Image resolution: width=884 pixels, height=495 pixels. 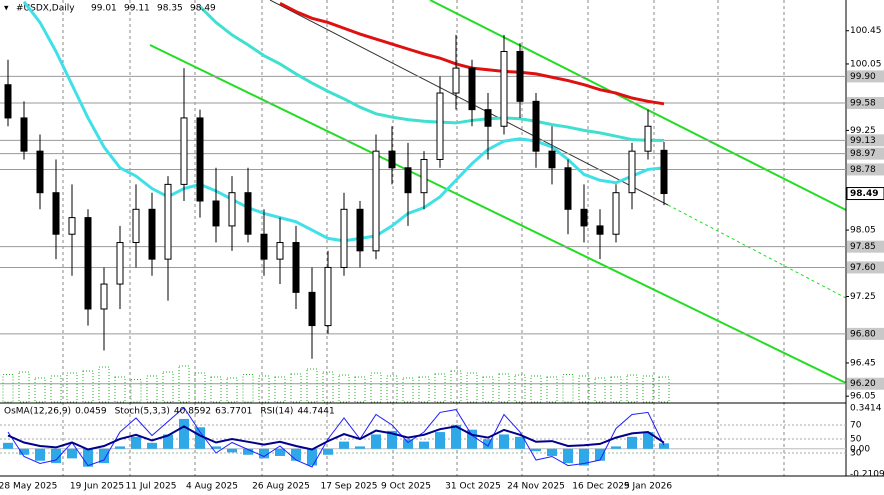 What do you see at coordinates (867, 475) in the screenshot?
I see `y2-limit-label: -0.2109` at bounding box center [867, 475].